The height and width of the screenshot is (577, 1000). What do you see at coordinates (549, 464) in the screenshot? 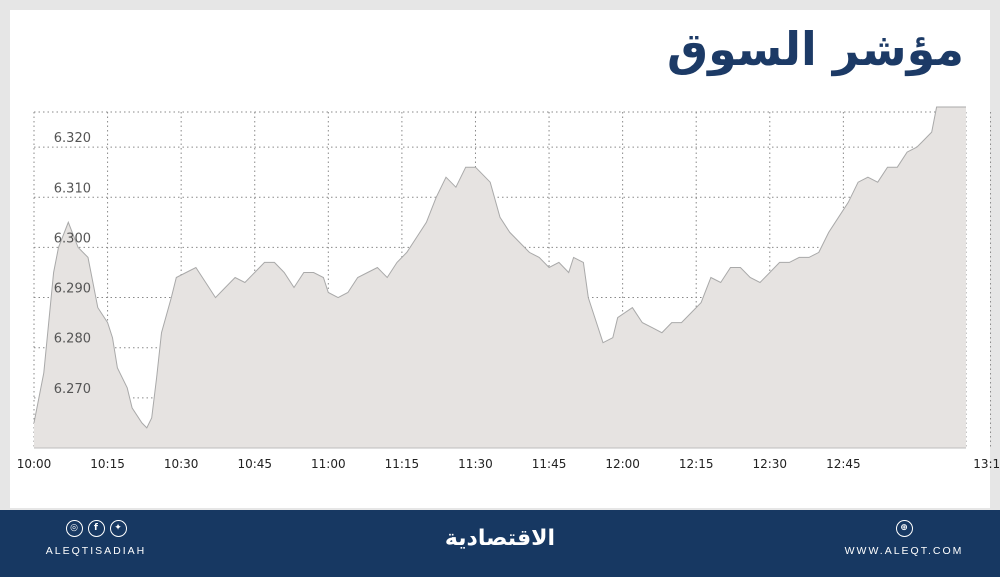
I see `x-tick-label: 11:45` at bounding box center [549, 464].